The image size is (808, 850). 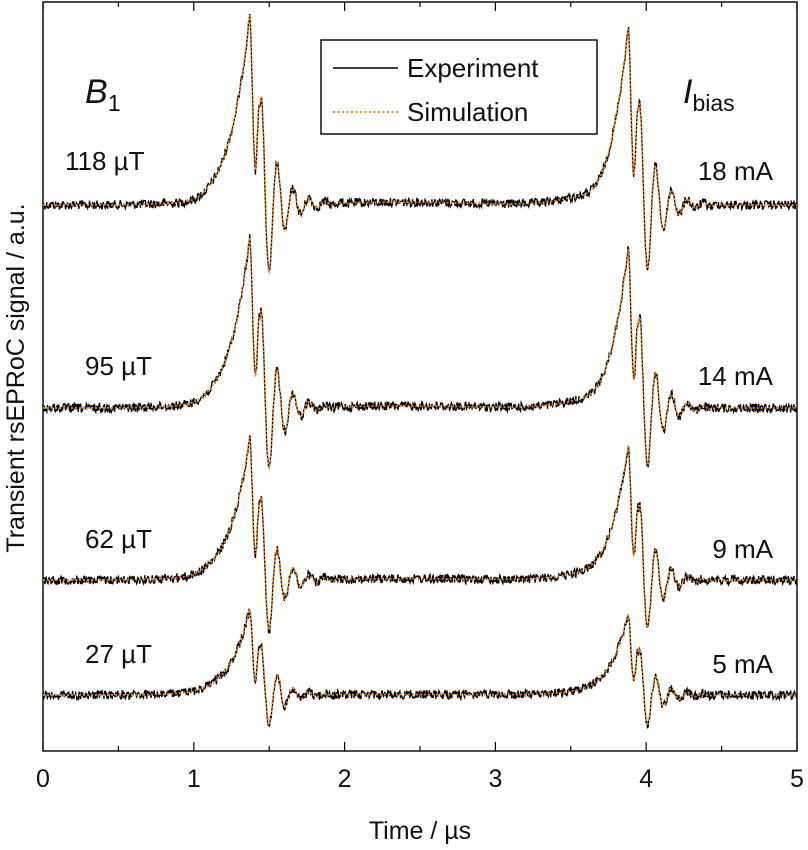 I want to click on x-tick-label-3: 3, so click(x=495, y=779).